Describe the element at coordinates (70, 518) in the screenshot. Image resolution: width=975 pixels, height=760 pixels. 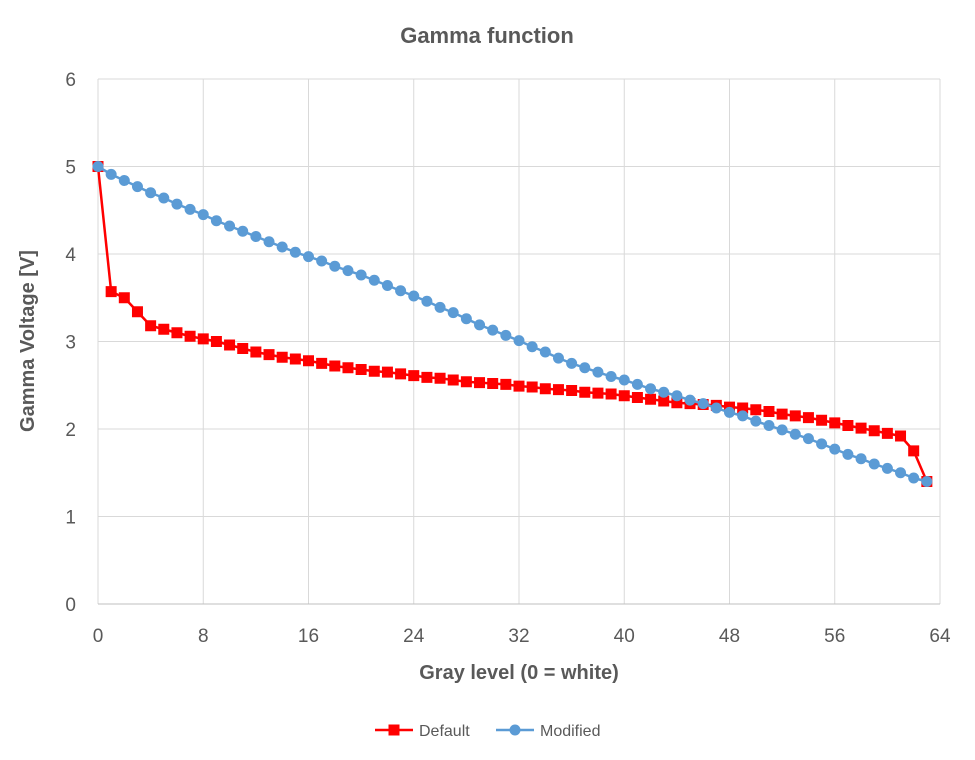
I see `y-tick-label: 1` at that location.